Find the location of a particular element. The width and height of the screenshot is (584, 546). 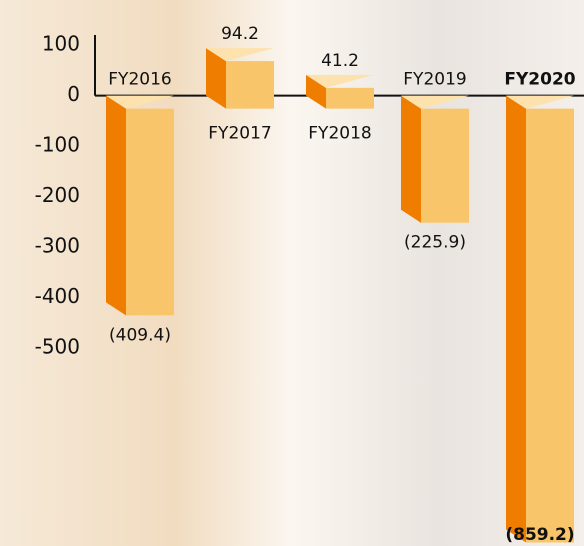

value-label: 41.2 is located at coordinates (340, 61).